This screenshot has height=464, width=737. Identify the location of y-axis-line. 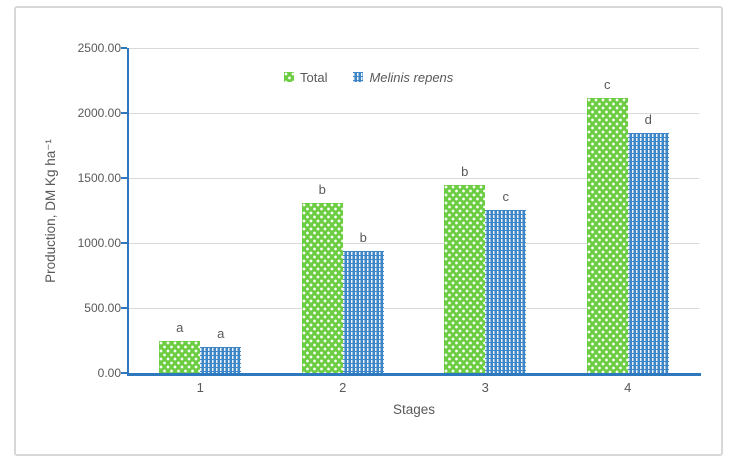
(128, 212).